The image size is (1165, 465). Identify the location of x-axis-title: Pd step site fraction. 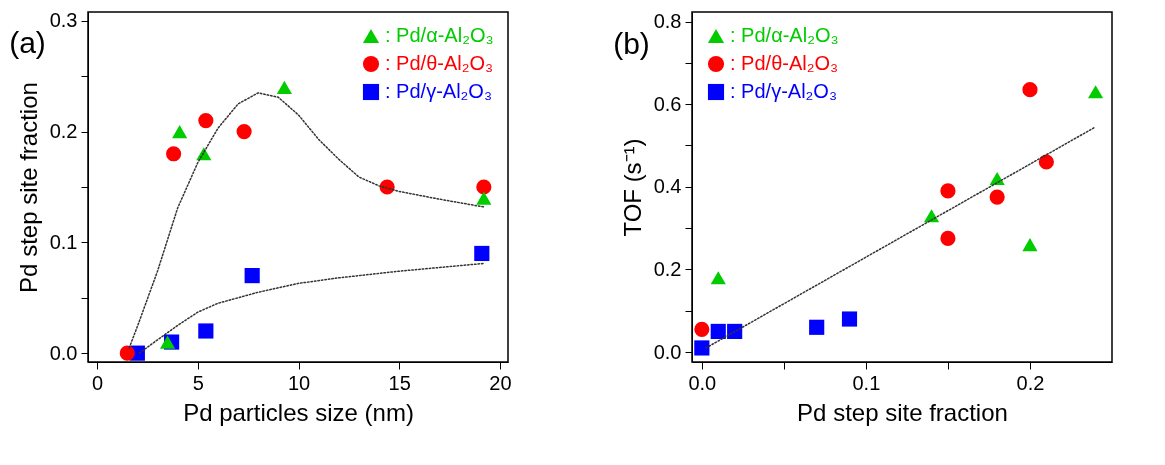
(902, 412).